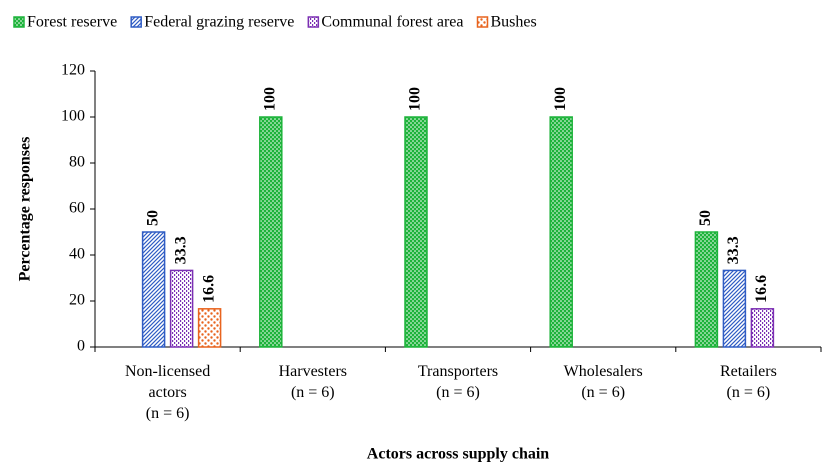 This screenshot has height=468, width=832. Describe the element at coordinates (77, 162) in the screenshot. I see `y-tick-label: 80` at that location.